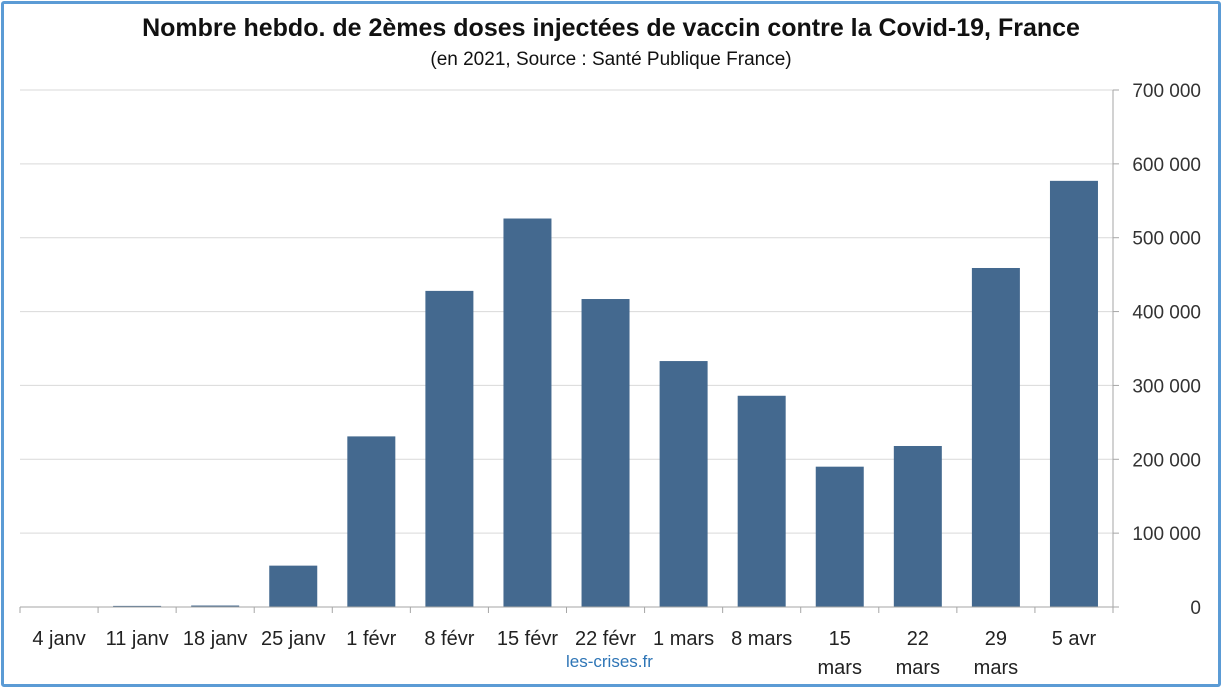  What do you see at coordinates (918, 653) in the screenshot?
I see `x-tick-label: 22 mars` at bounding box center [918, 653].